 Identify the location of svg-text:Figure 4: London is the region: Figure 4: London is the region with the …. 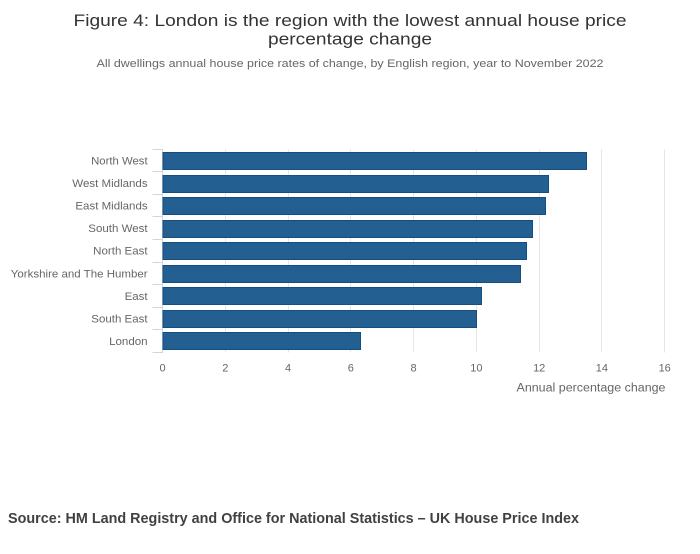
(350, 21).